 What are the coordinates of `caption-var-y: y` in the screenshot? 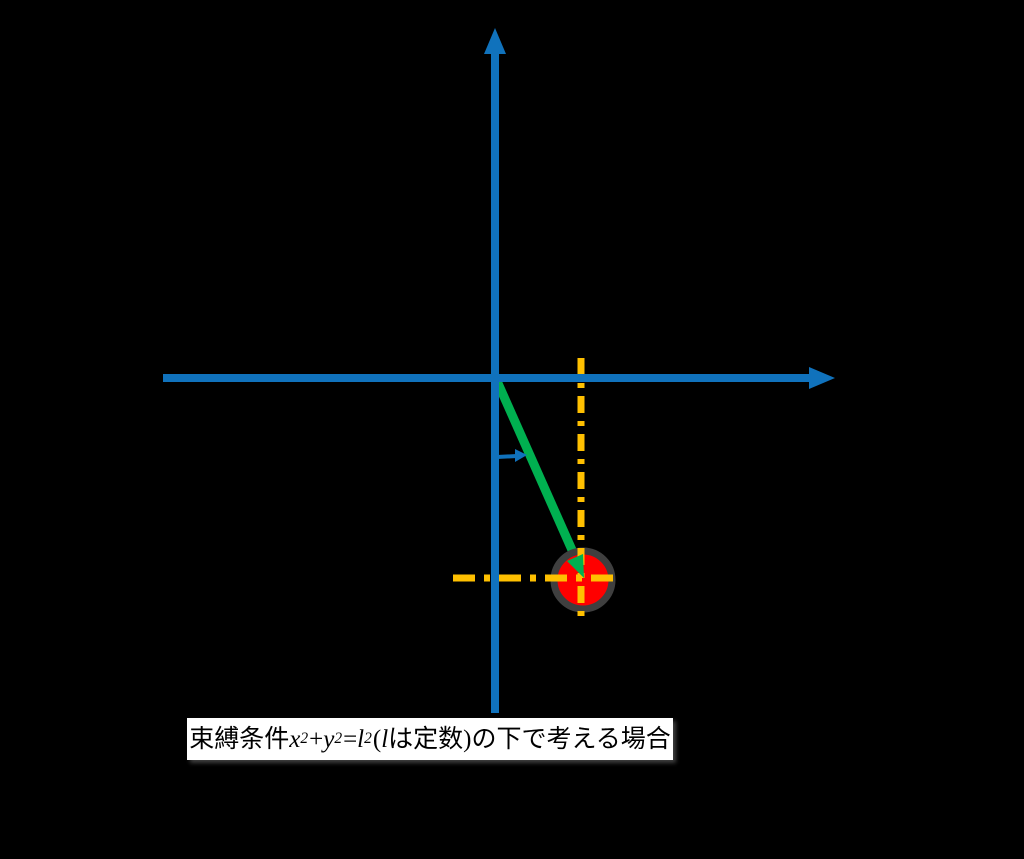 It's located at (329, 739).